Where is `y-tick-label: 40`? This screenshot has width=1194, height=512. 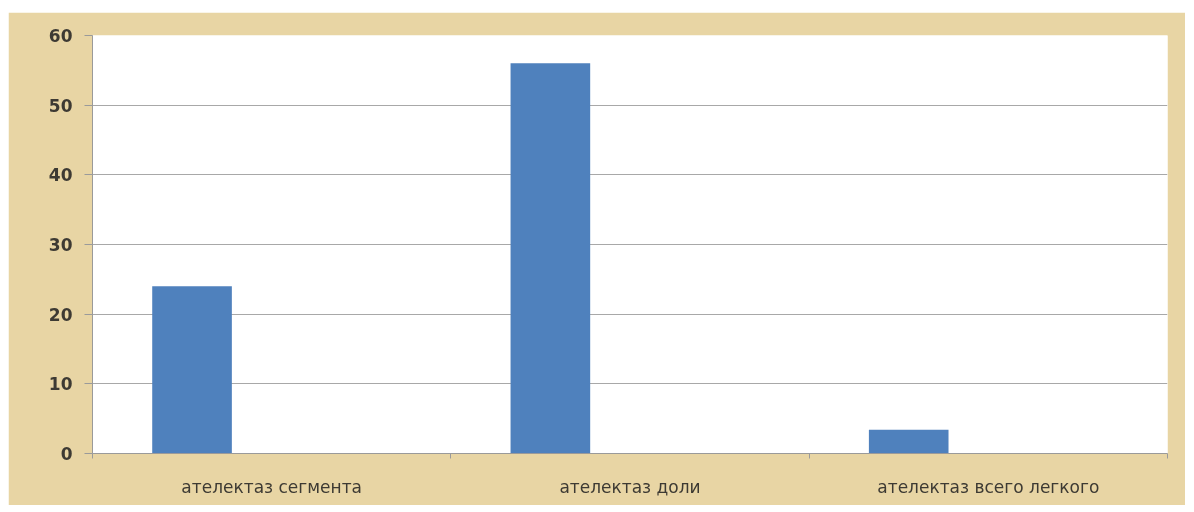
y-tick-label: 40 is located at coordinates (60, 175).